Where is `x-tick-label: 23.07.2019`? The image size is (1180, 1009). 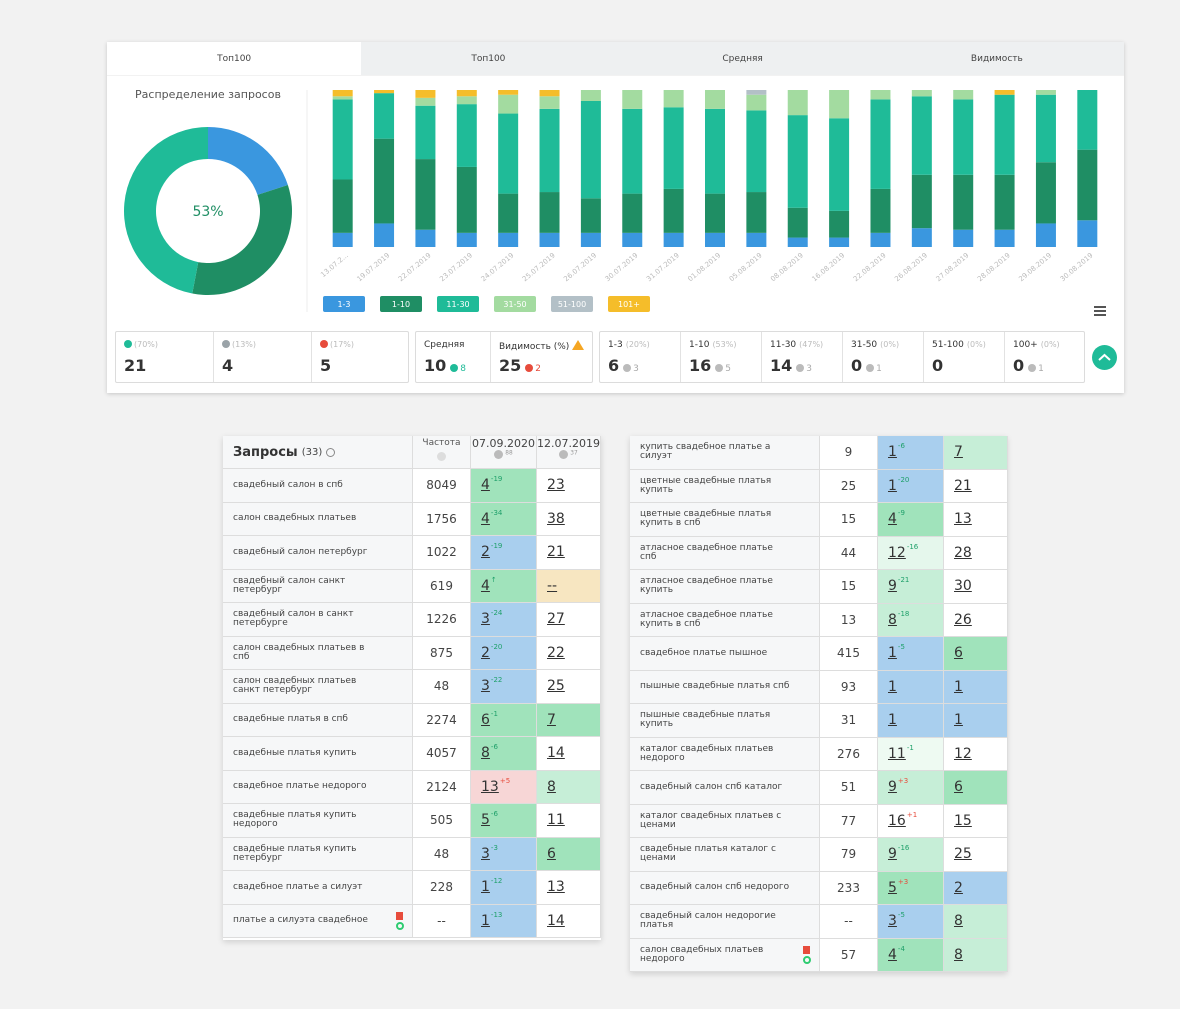
x-tick-label: 23.07.2019 is located at coordinates (456, 267).